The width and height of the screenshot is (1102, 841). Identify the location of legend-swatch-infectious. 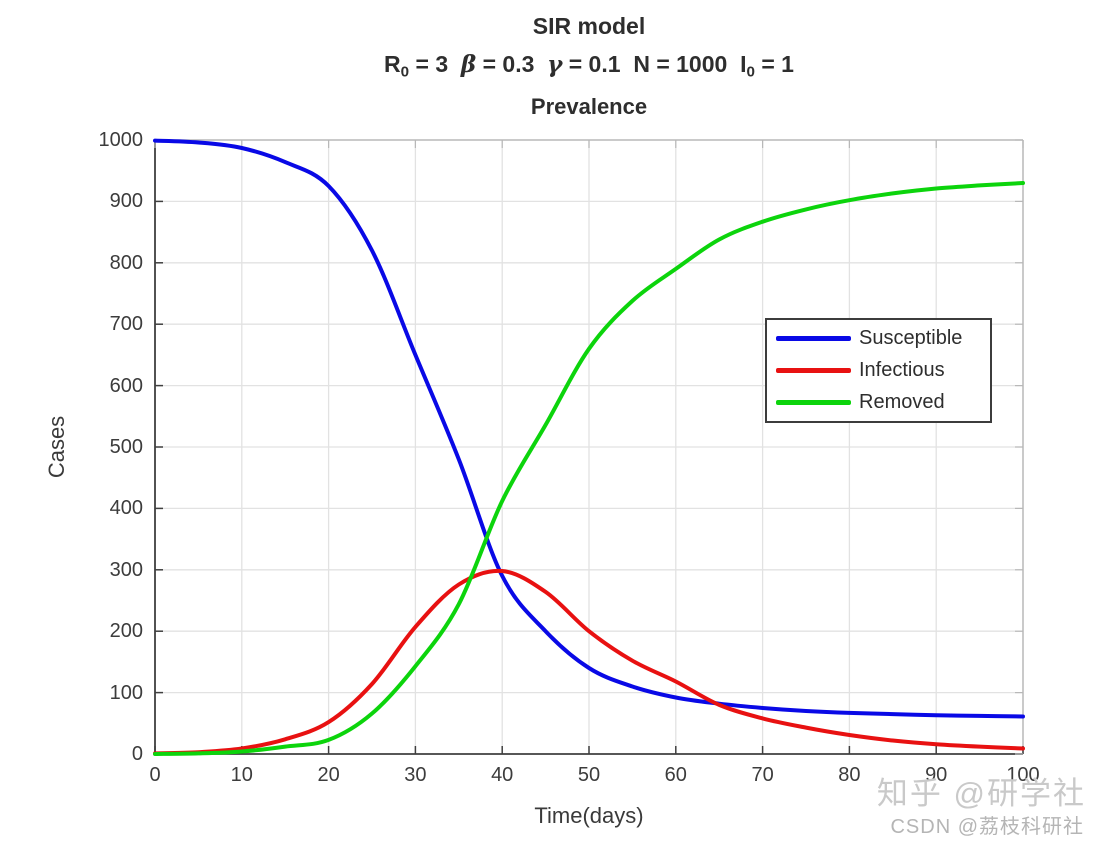
(813, 370).